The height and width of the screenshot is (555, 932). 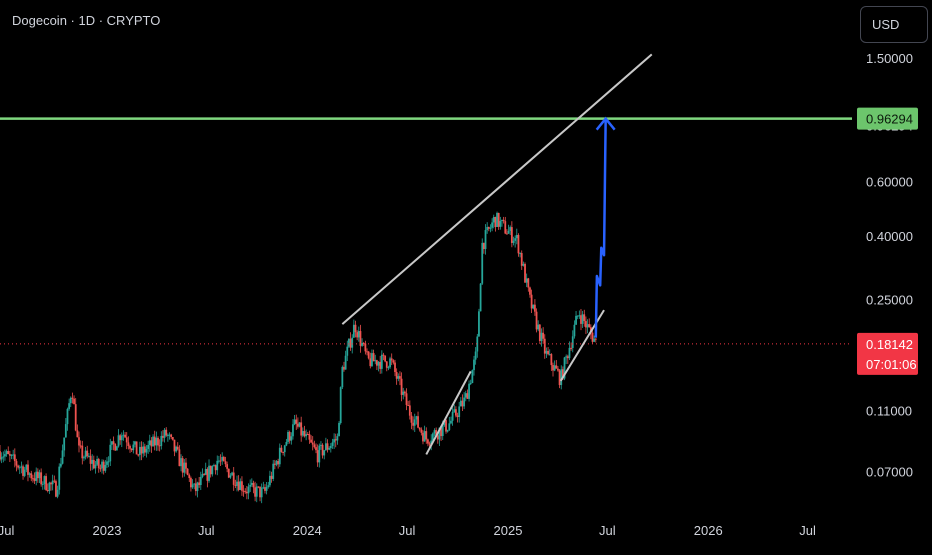 What do you see at coordinates (448, 412) in the screenshot?
I see `support-line-2024` at bounding box center [448, 412].